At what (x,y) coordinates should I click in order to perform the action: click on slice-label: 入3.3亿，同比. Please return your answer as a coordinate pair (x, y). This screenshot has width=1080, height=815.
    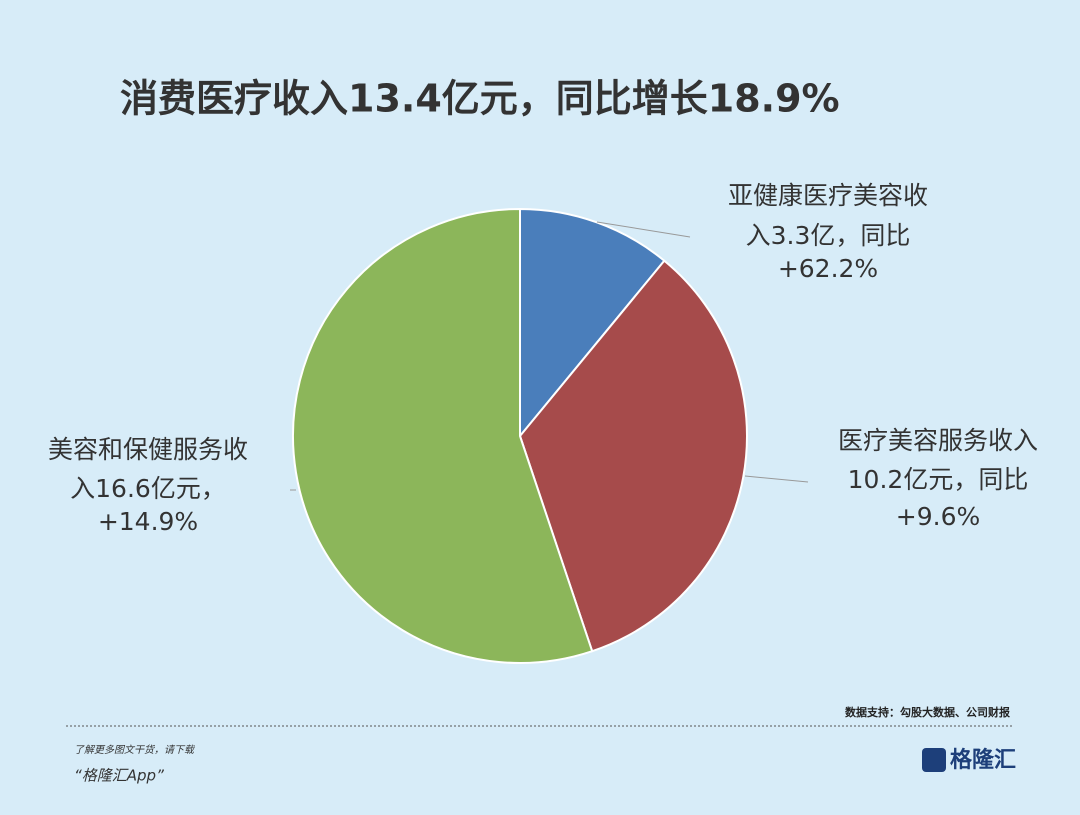
    Looking at the image, I should click on (828, 235).